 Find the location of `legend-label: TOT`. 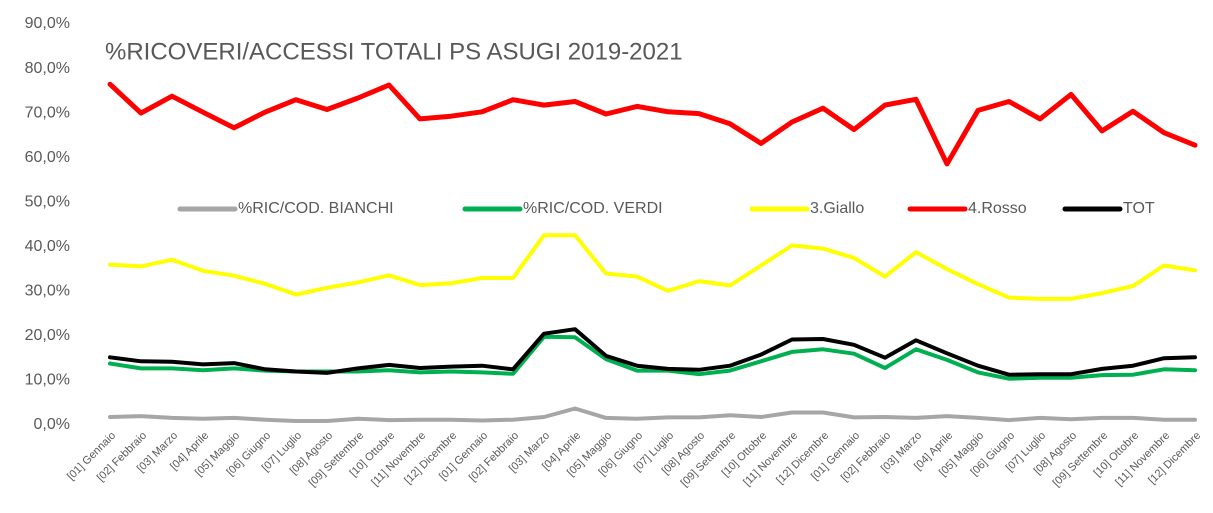

legend-label: TOT is located at coordinates (1139, 208).